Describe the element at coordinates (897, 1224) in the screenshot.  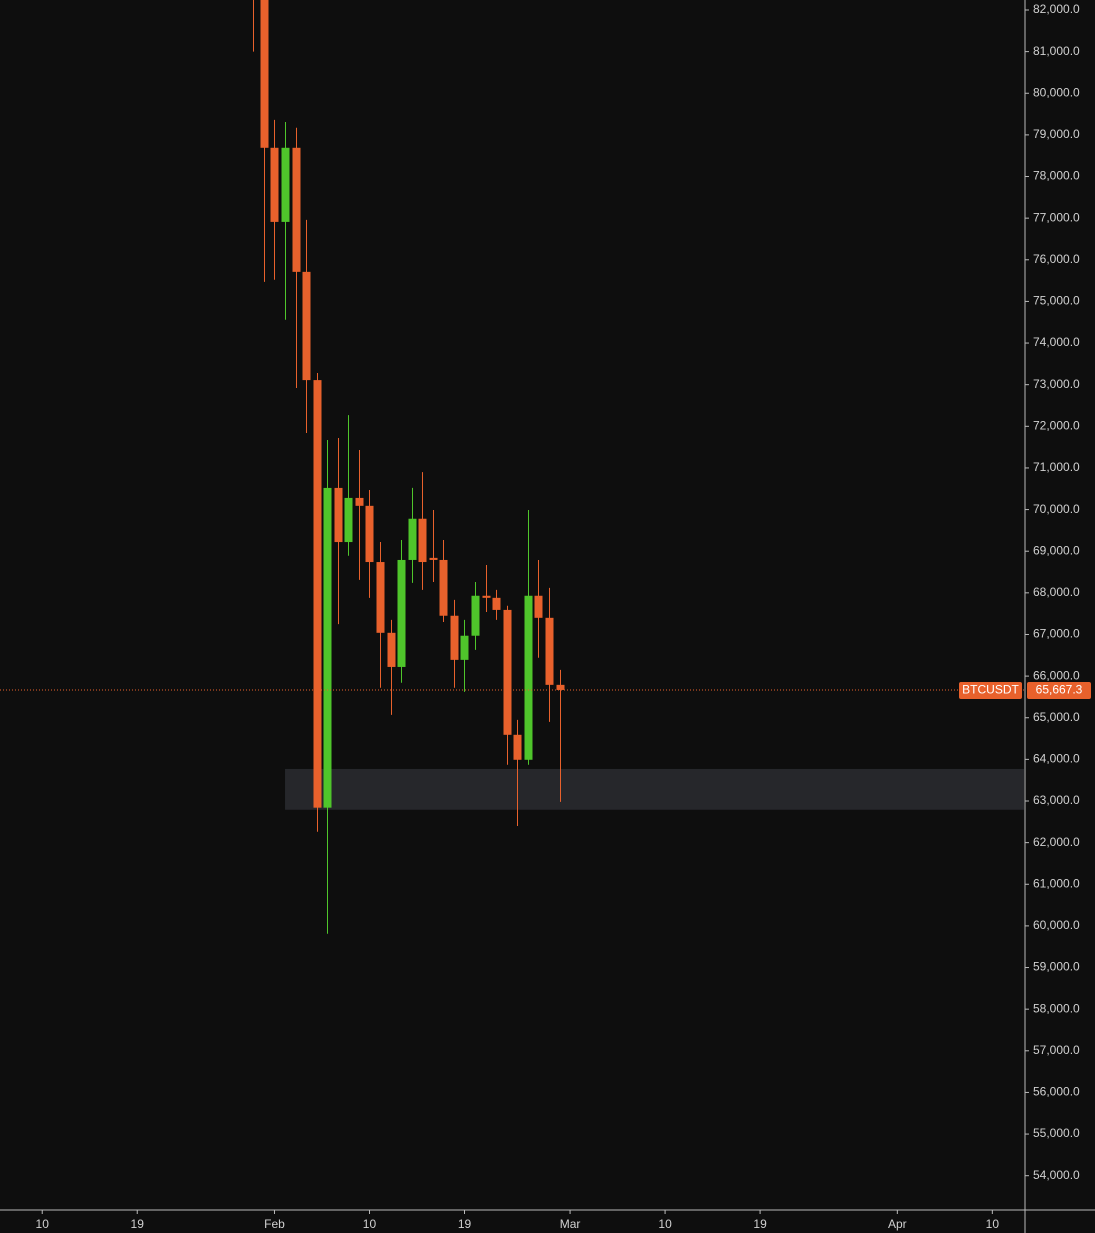
I see `x-tick-label: Apr` at that location.